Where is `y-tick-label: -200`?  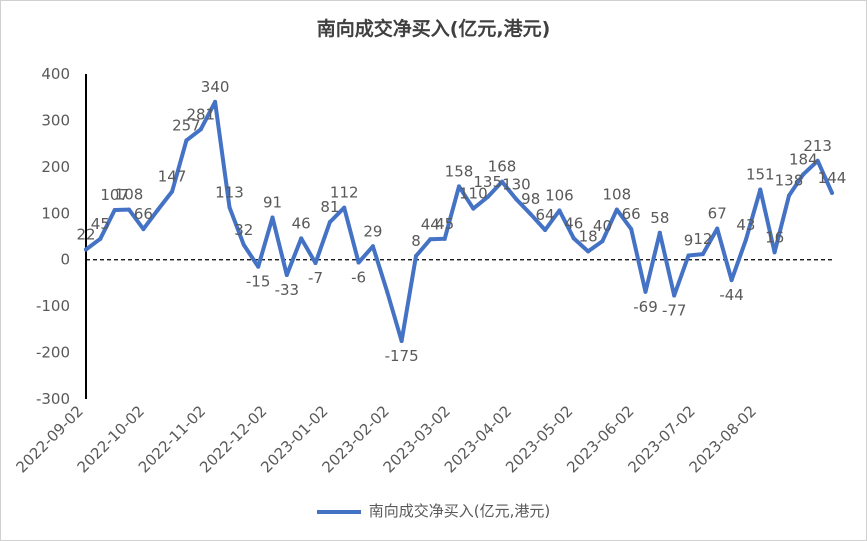
y-tick-label: -200 is located at coordinates (53, 353).